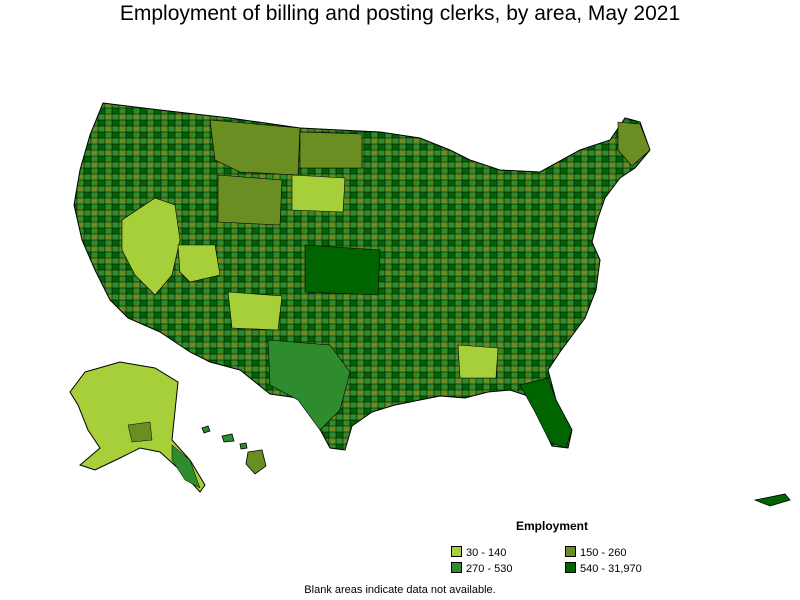 The image size is (800, 600). I want to click on kansas-region, so click(342, 270).